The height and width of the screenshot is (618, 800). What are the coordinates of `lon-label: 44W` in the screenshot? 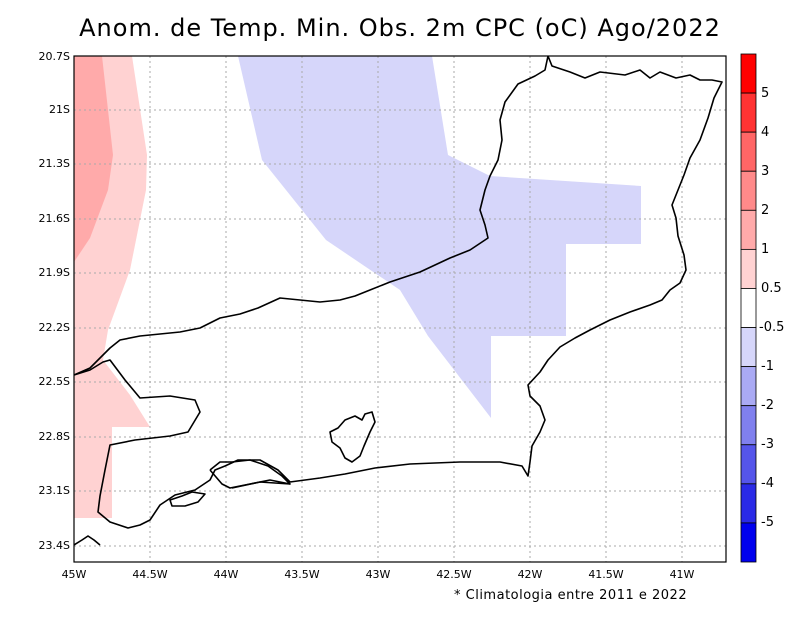 It's located at (226, 574).